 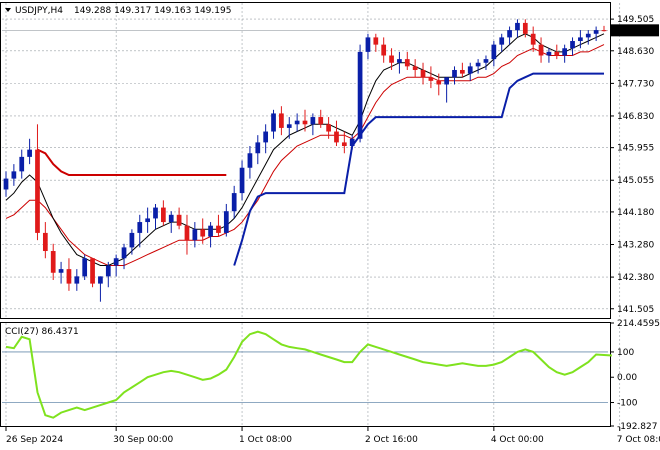 What do you see at coordinates (638, 440) in the screenshot?
I see `time-tick-label: 7 Oct 08:00` at bounding box center [638, 440].